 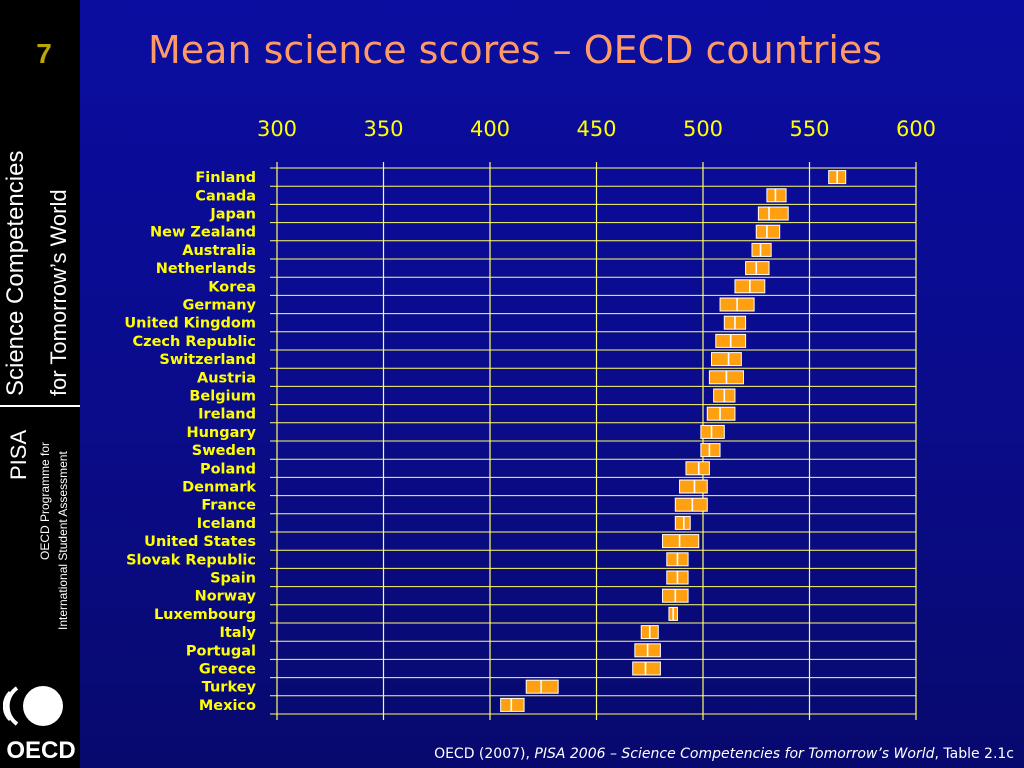 I want to click on country-label: France, so click(x=228, y=506).